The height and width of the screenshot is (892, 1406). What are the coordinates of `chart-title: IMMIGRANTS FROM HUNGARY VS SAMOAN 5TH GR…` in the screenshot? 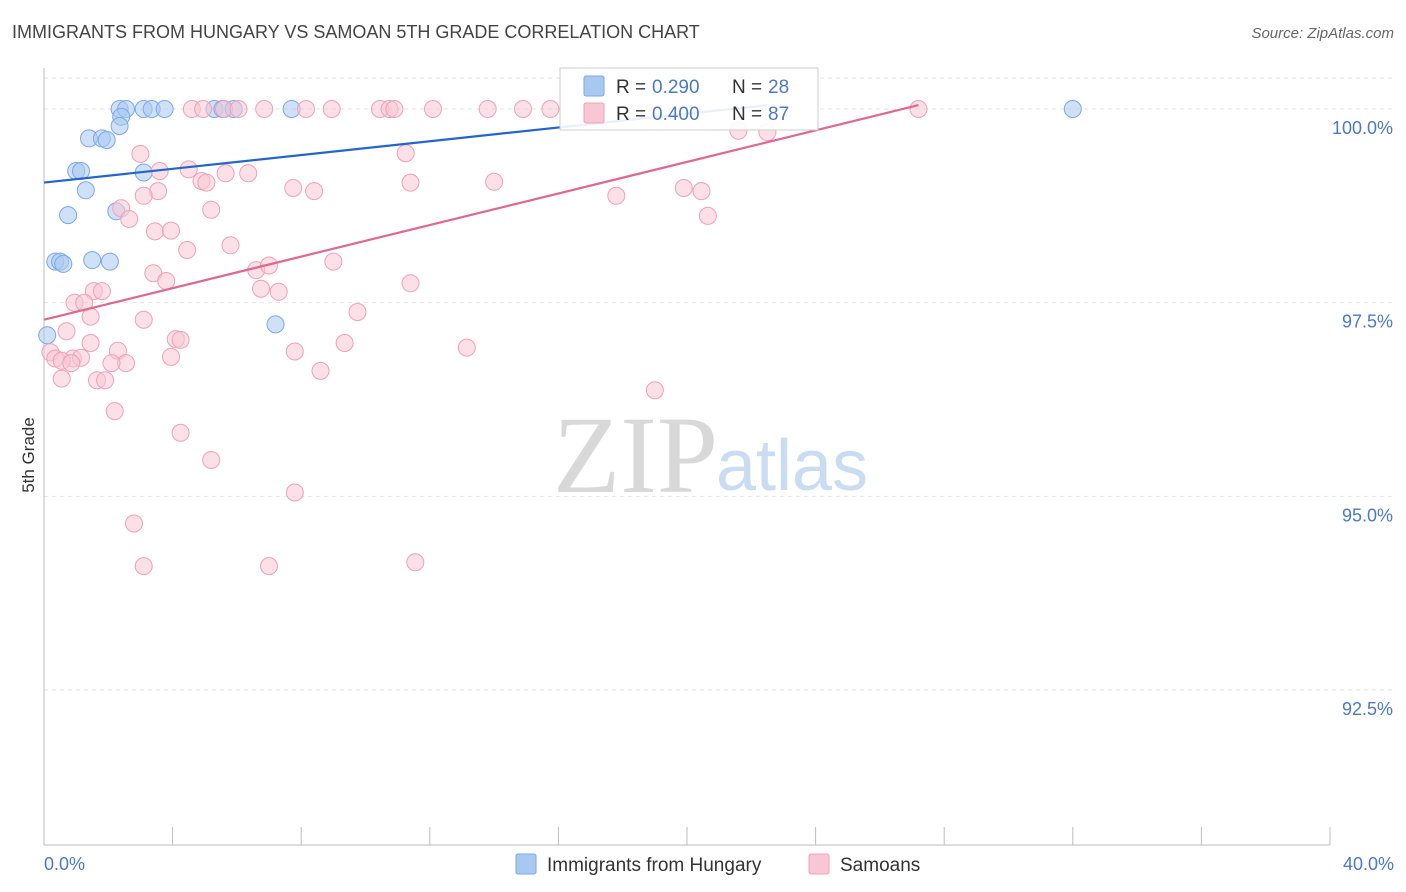 It's located at (356, 32).